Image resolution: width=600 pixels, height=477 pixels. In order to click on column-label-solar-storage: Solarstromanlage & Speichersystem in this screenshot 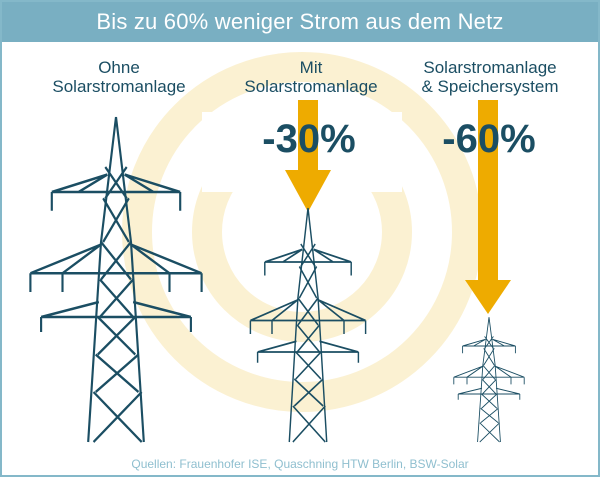, I will do `click(490, 77)`.